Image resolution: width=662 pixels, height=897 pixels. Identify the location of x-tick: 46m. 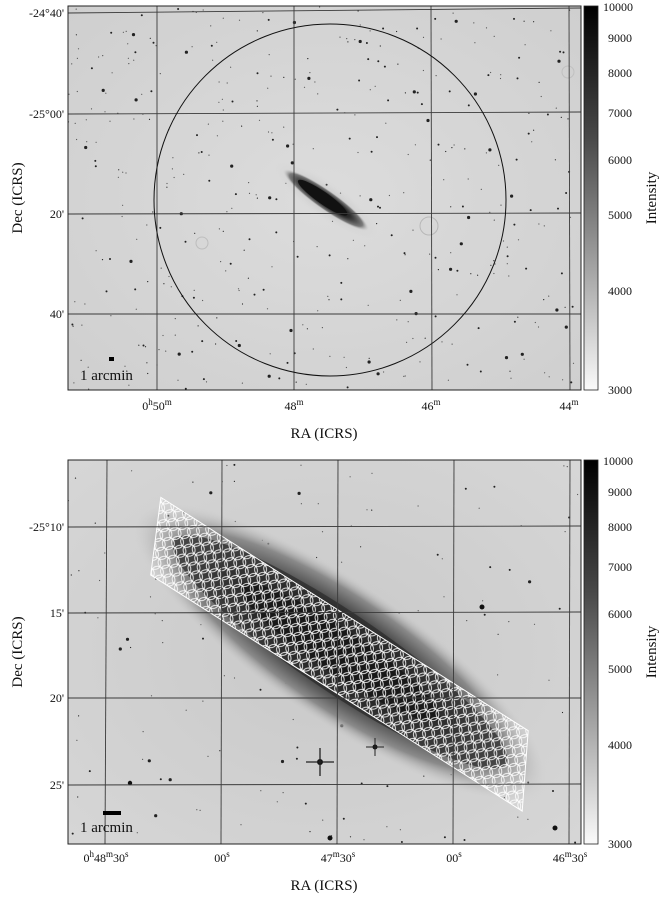
(430, 405).